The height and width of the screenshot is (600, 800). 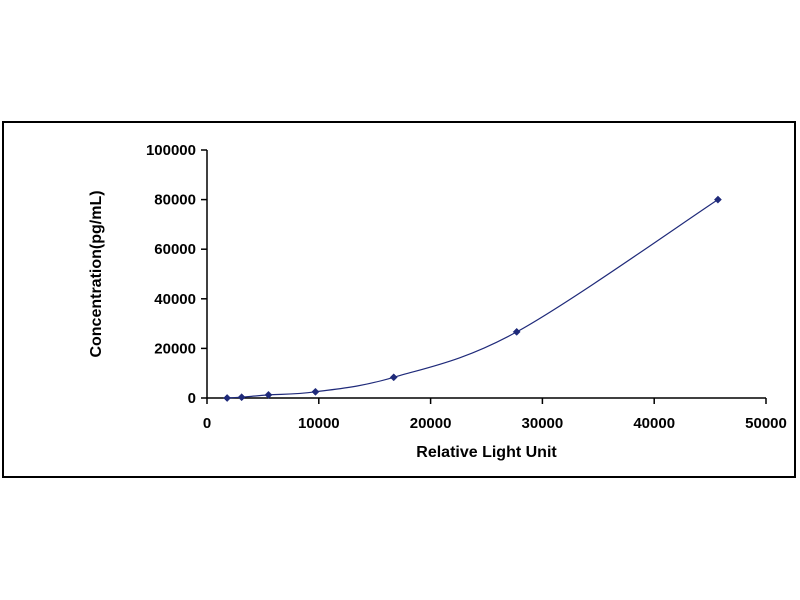 What do you see at coordinates (177, 274) in the screenshot?
I see `y-axis: 0 20000 40000 60000 80000 100000` at bounding box center [177, 274].